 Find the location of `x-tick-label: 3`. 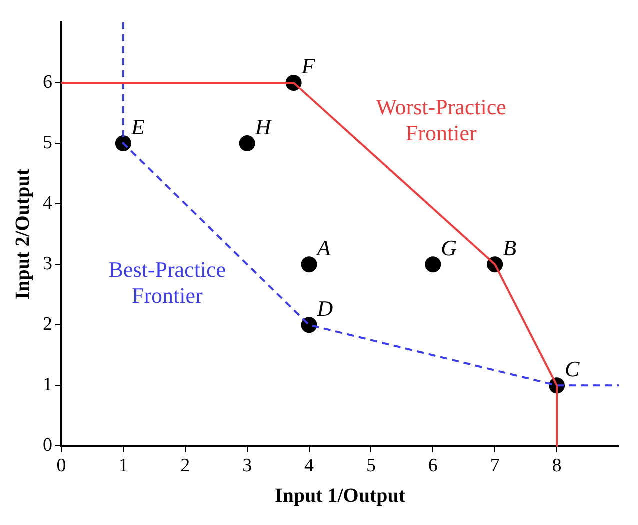

x-tick-label: 3 is located at coordinates (247, 466).